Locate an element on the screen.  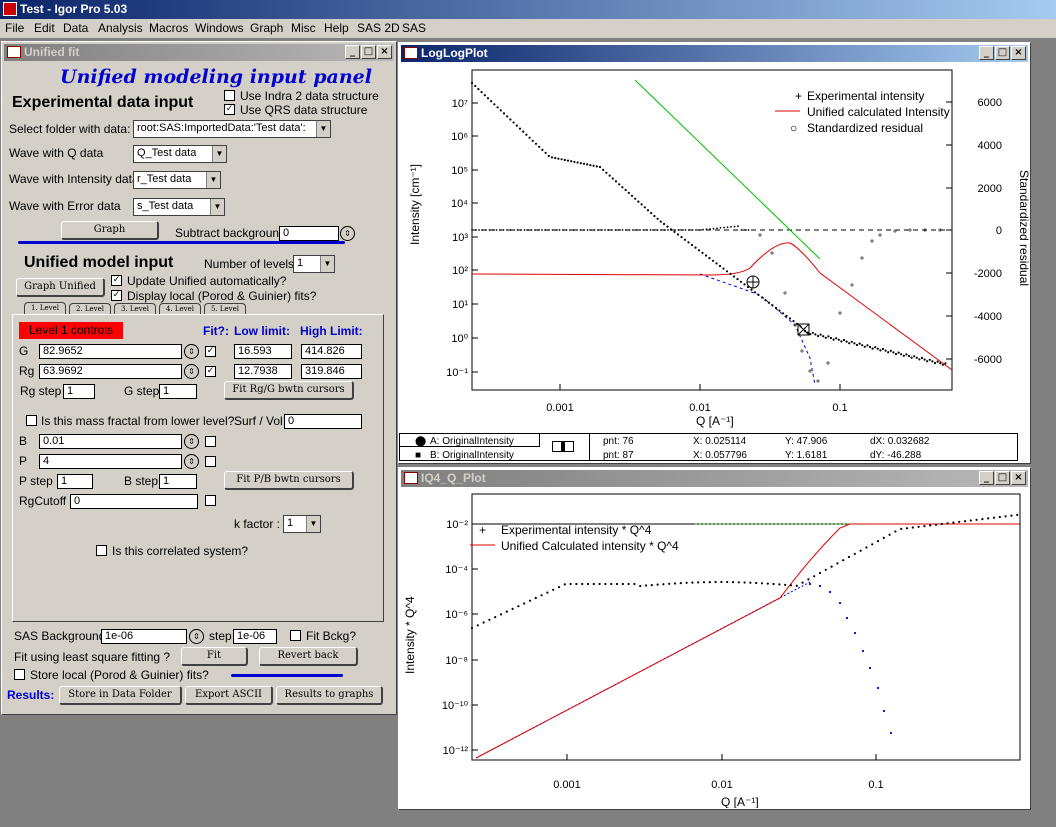
g-fit-checkbox: ✓ is located at coordinates (210, 351).